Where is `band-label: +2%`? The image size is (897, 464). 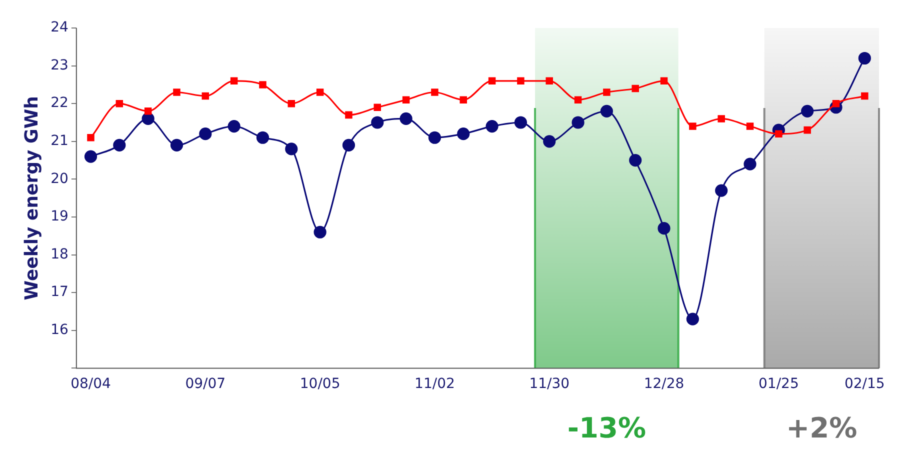
band-label: +2% is located at coordinates (822, 427).